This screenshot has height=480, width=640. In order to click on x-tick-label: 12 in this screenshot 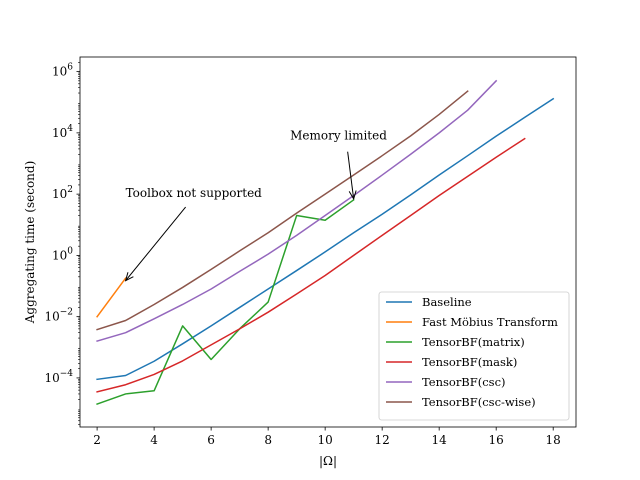, I will do `click(382, 440)`.